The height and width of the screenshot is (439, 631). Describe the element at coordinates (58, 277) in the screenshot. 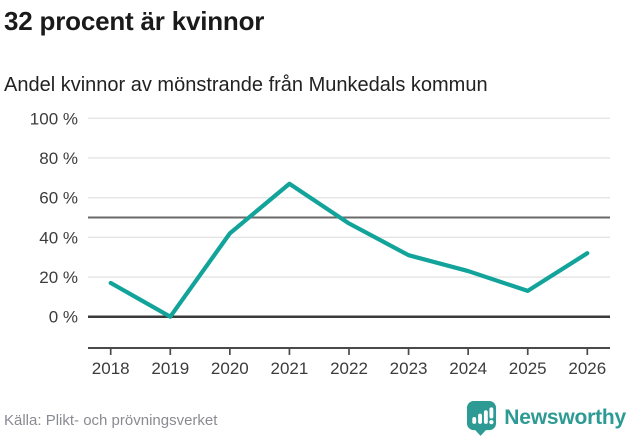

I see `y-tick-label: 20 %` at that location.